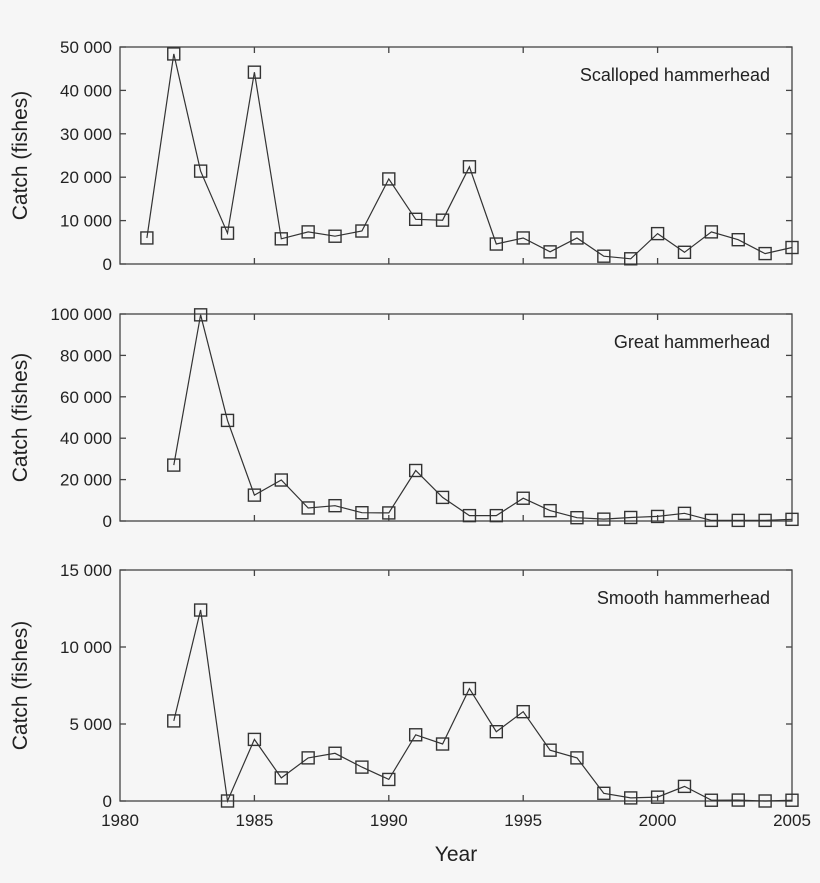  Describe the element at coordinates (86, 397) in the screenshot. I see `y-tick-label: 60 000` at that location.